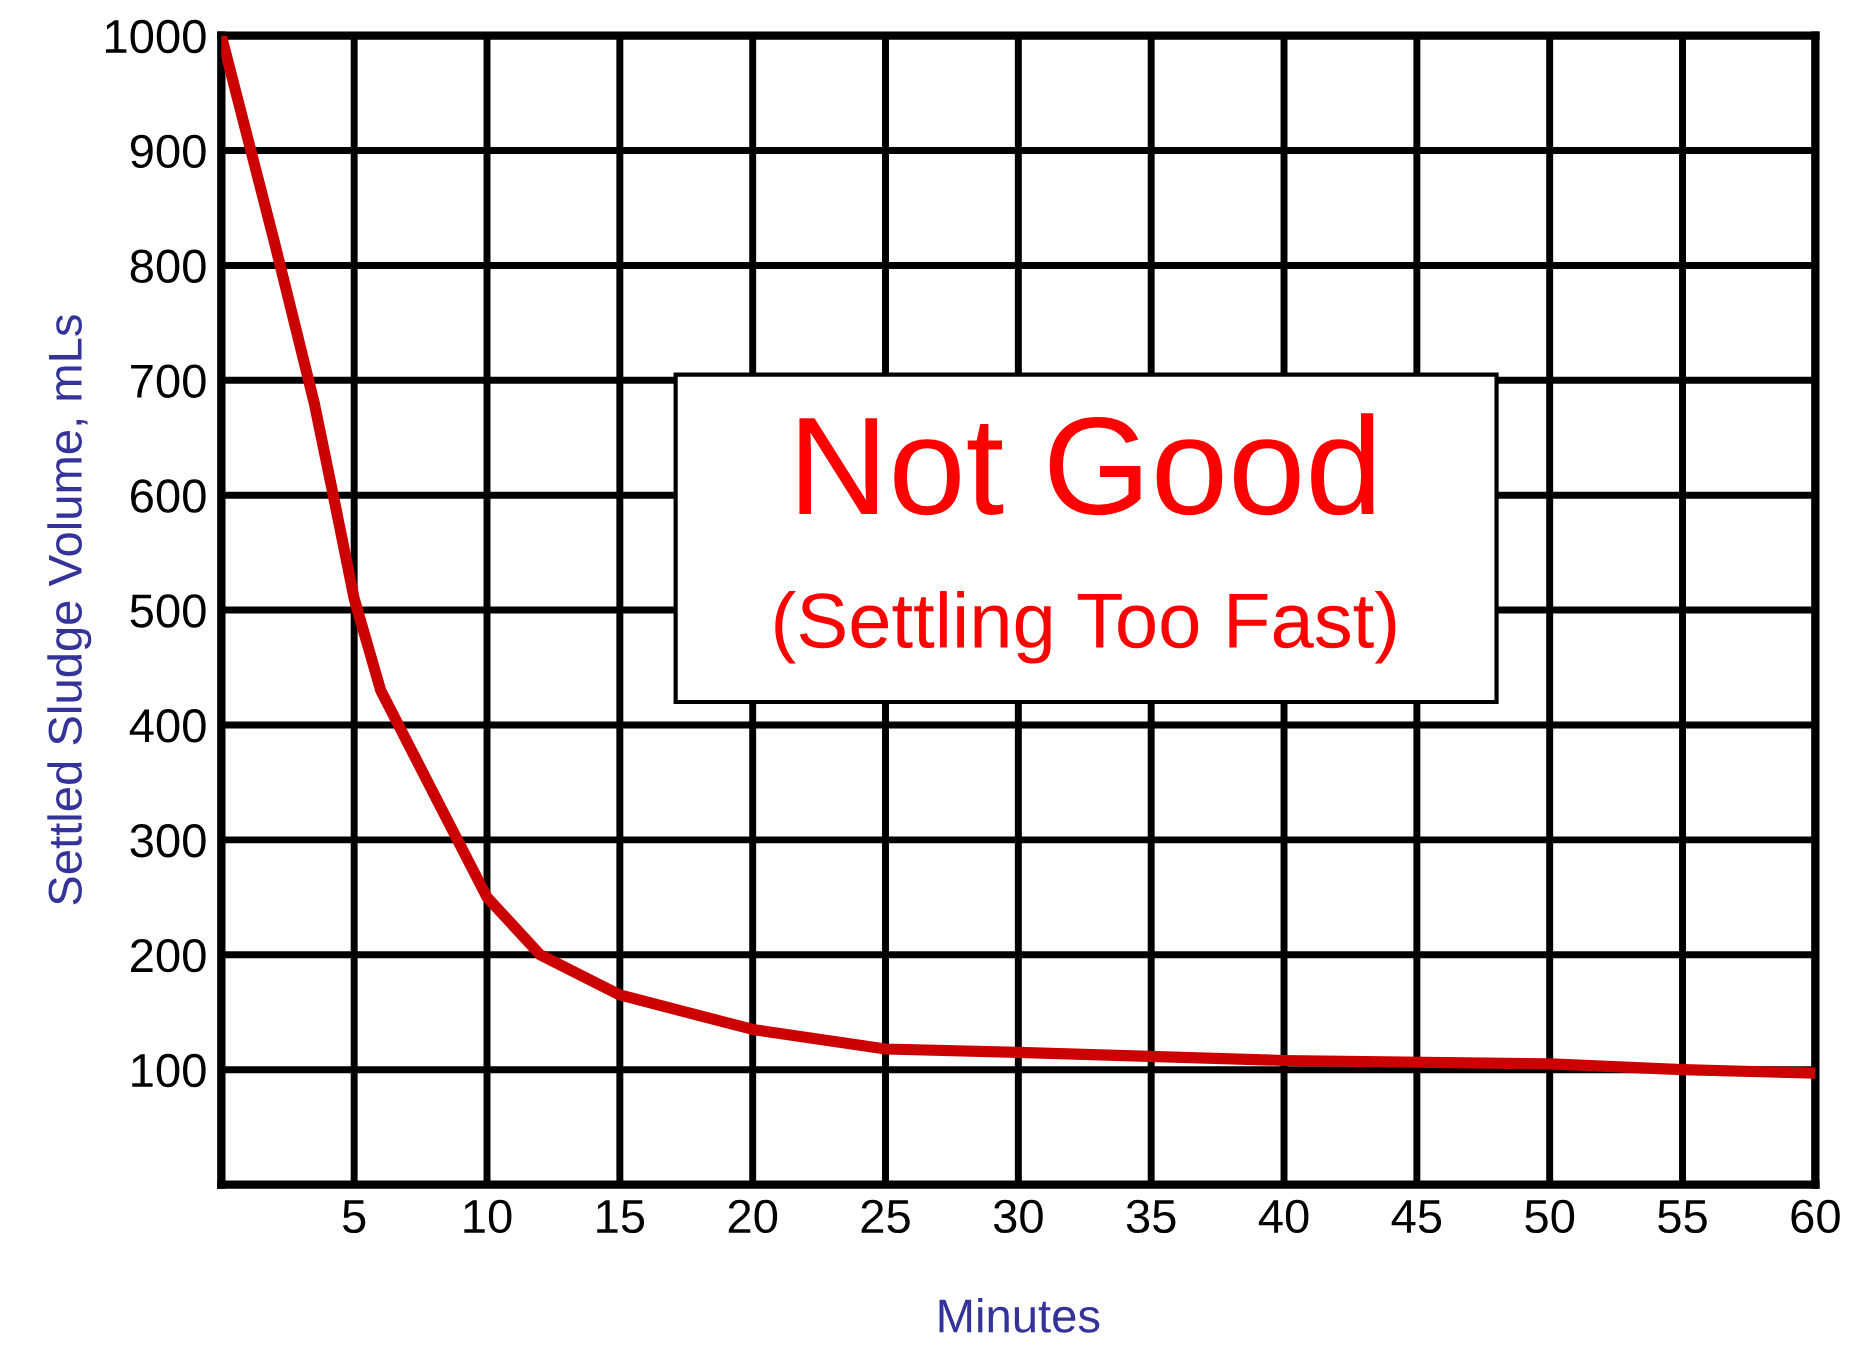  Describe the element at coordinates (168, 266) in the screenshot. I see `y-tick-label: 800` at that location.